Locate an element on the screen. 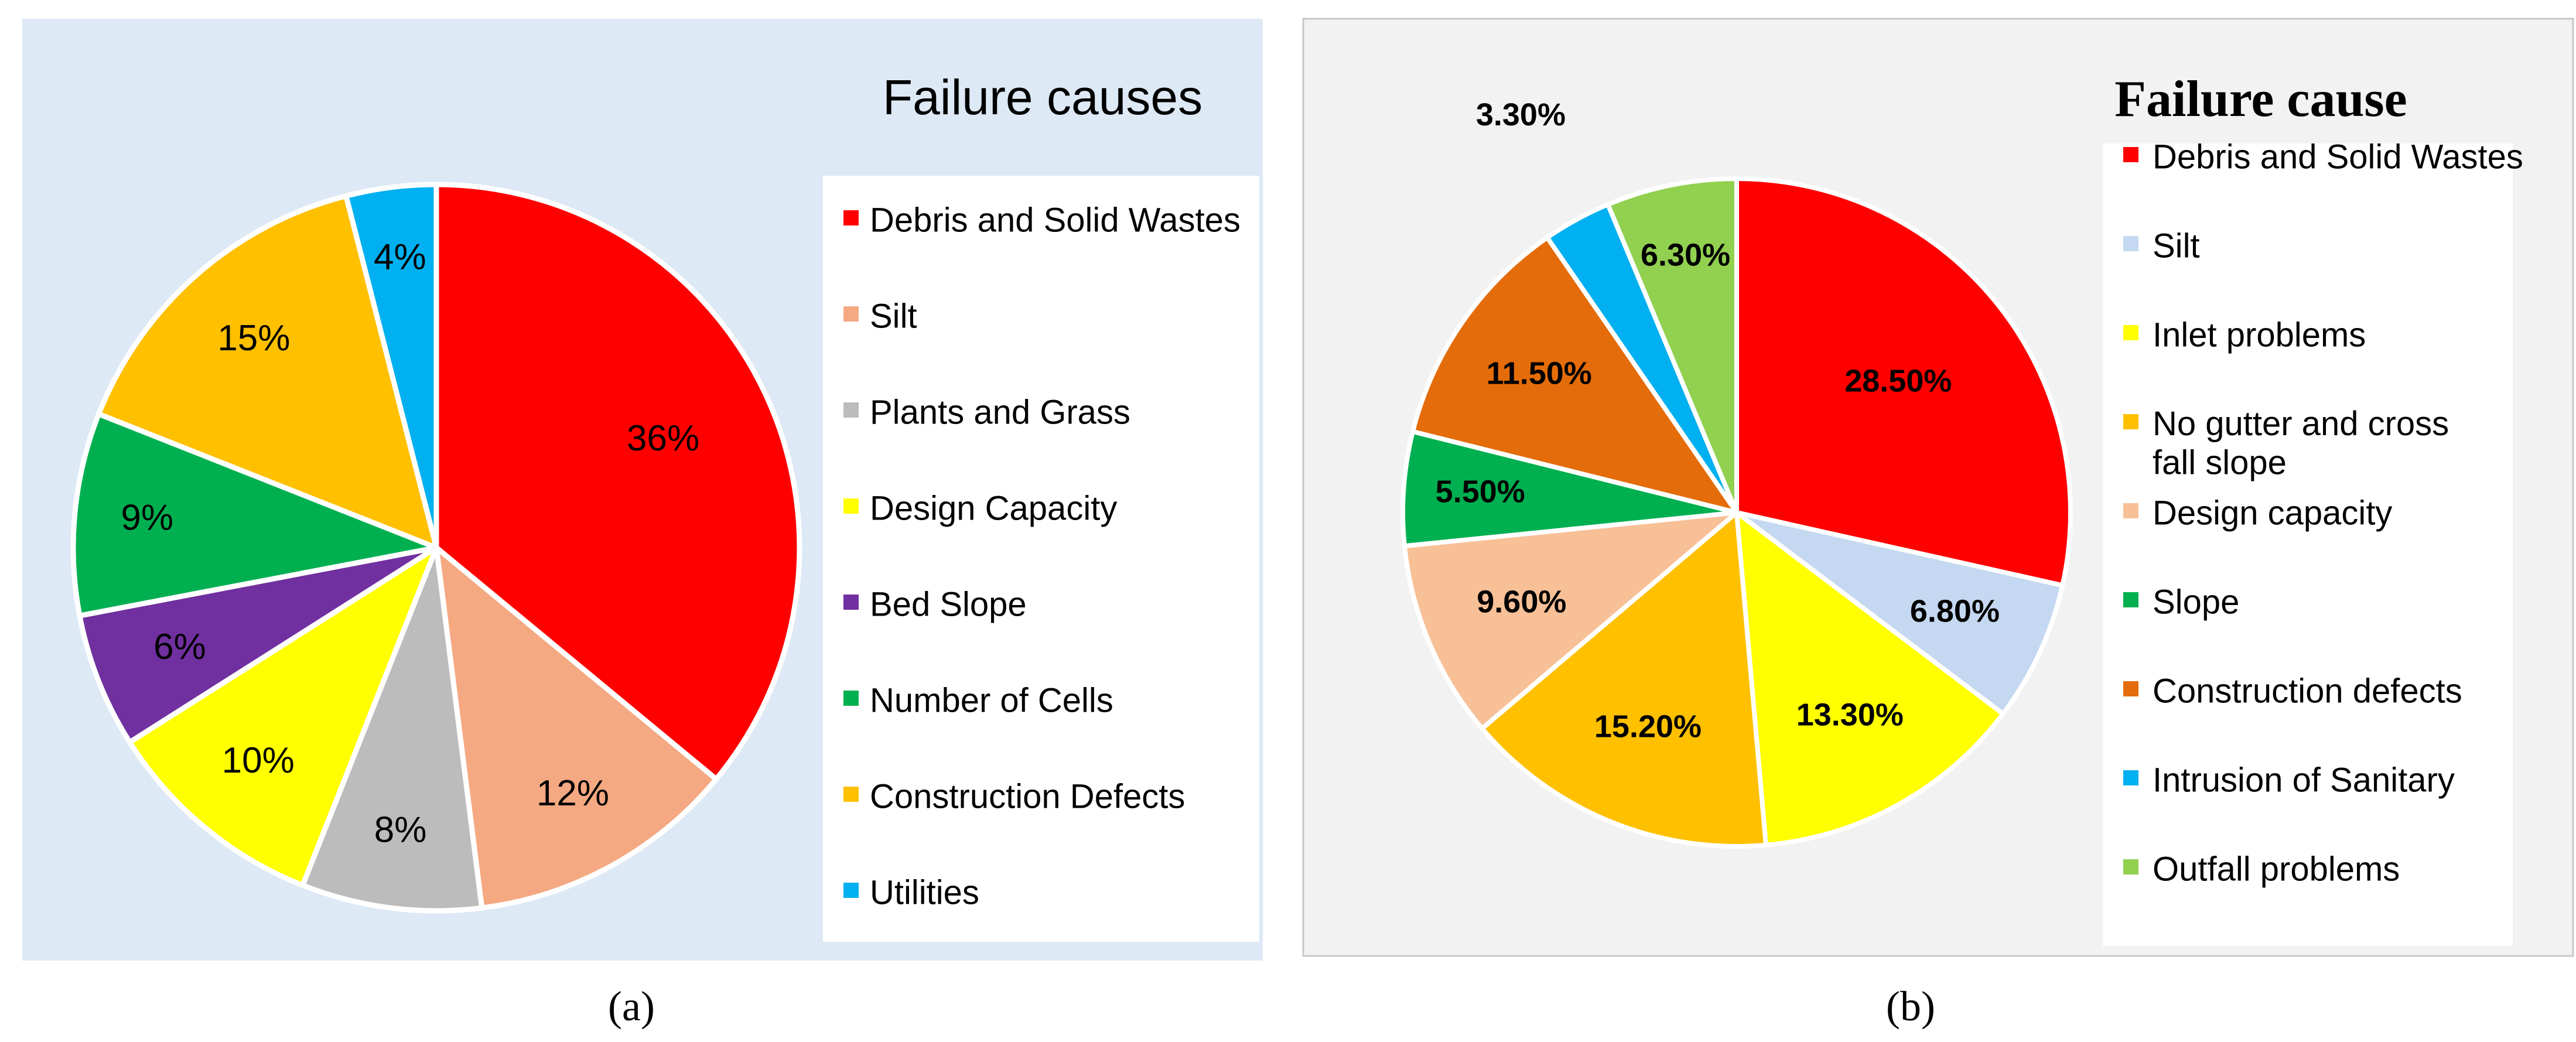 The image size is (2576, 1042). data-label-number-of-cells: 9% is located at coordinates (147, 518).